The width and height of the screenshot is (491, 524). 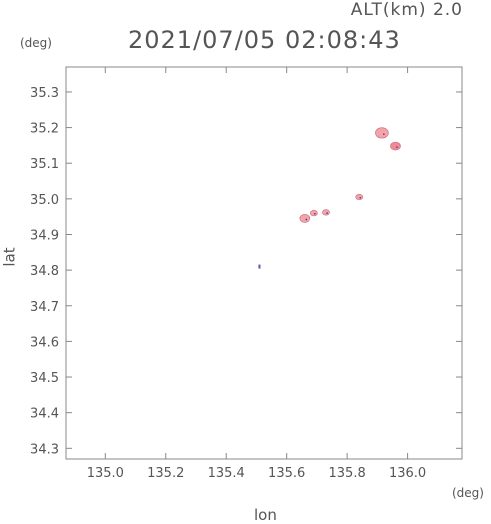 I want to click on x-tick-label: 135.0, so click(x=105, y=473).